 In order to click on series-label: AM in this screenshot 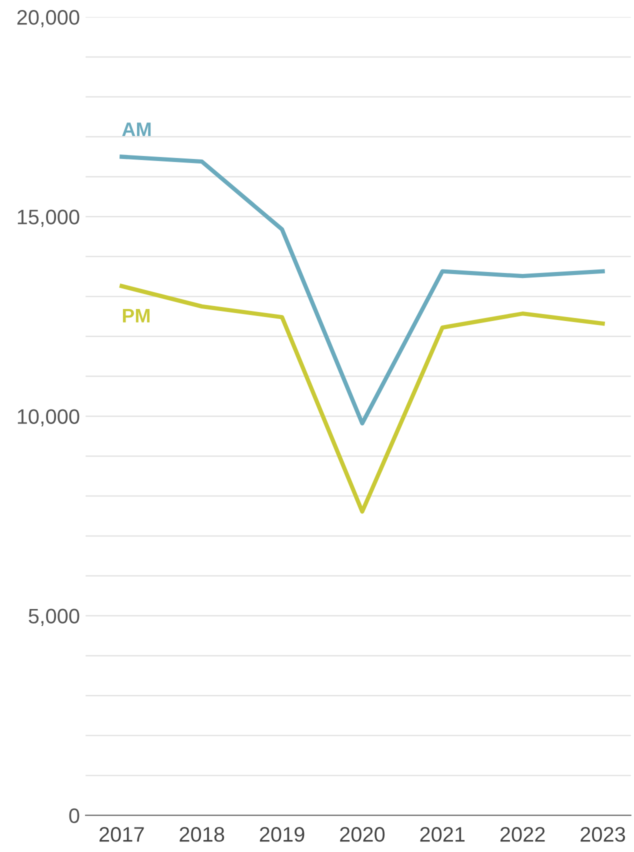, I will do `click(136, 129)`.